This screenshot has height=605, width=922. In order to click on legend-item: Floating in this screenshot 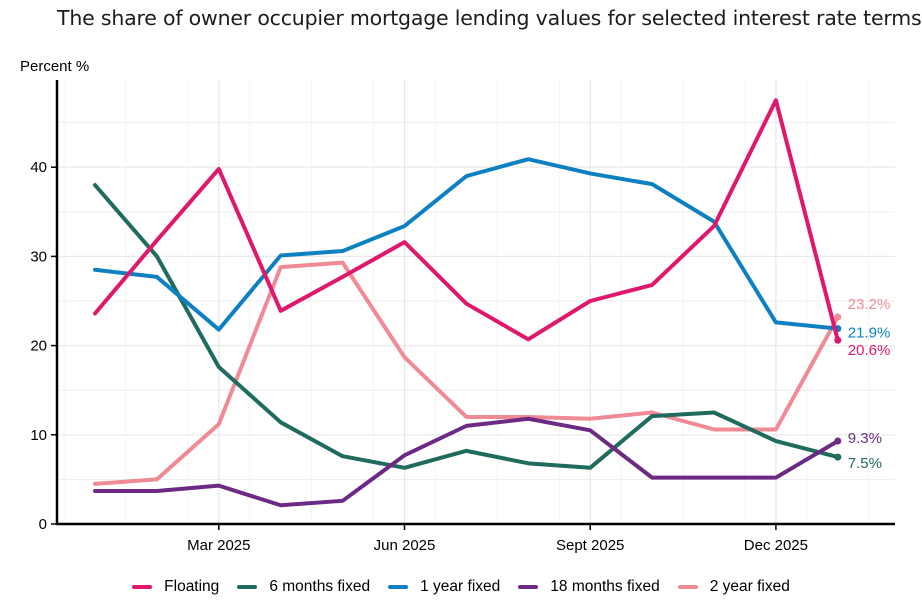, I will do `click(175, 587)`.